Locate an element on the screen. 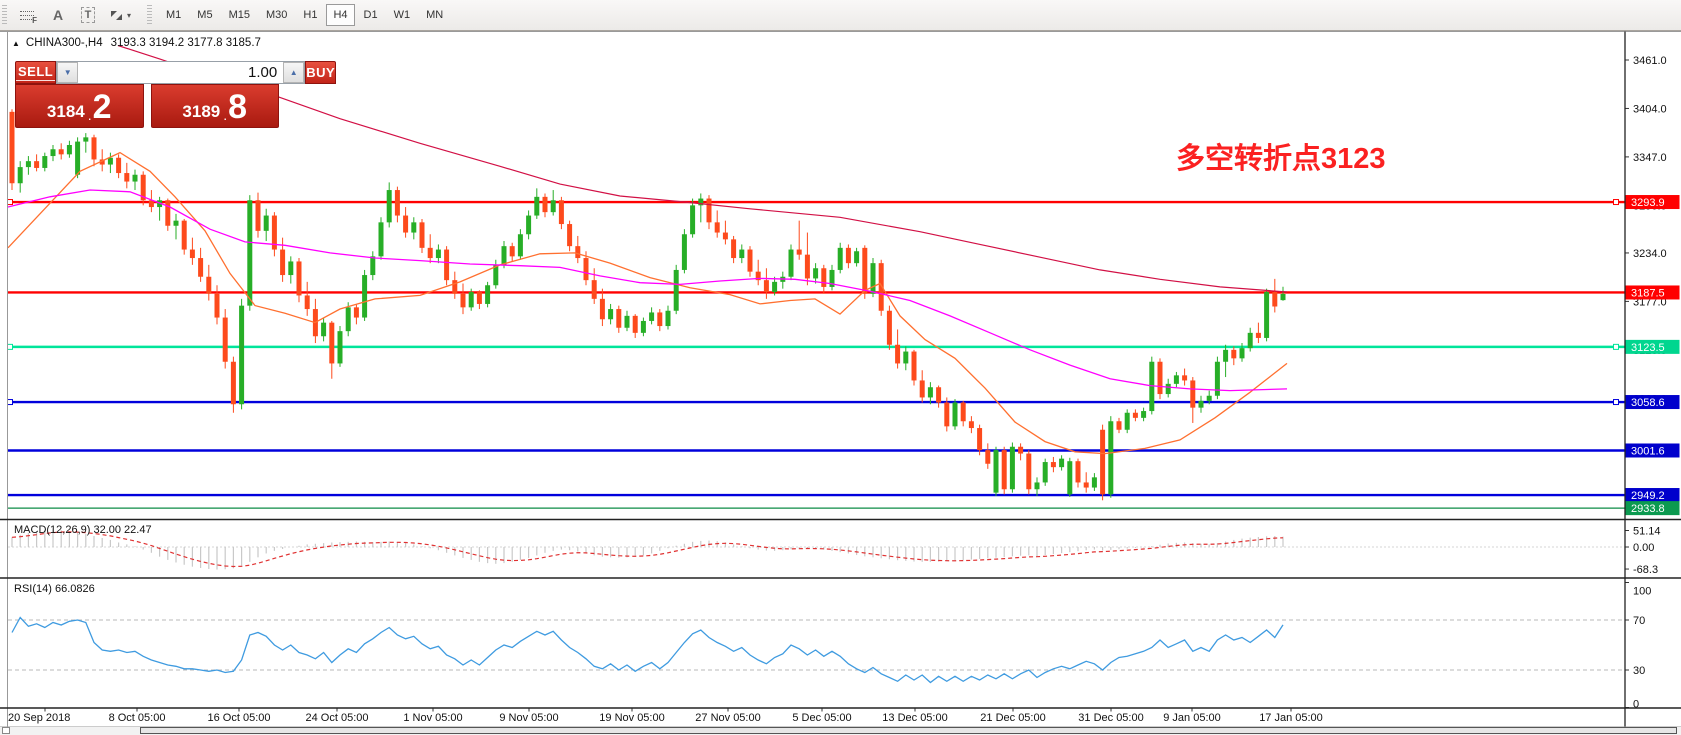  buy-price-decimal: 8 is located at coordinates (238, 107).